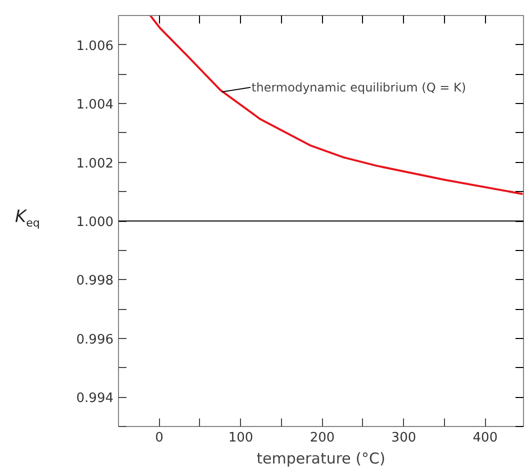 The image size is (525, 474). Describe the element at coordinates (95, 222) in the screenshot. I see `y-tick-label: 1.000` at that location.